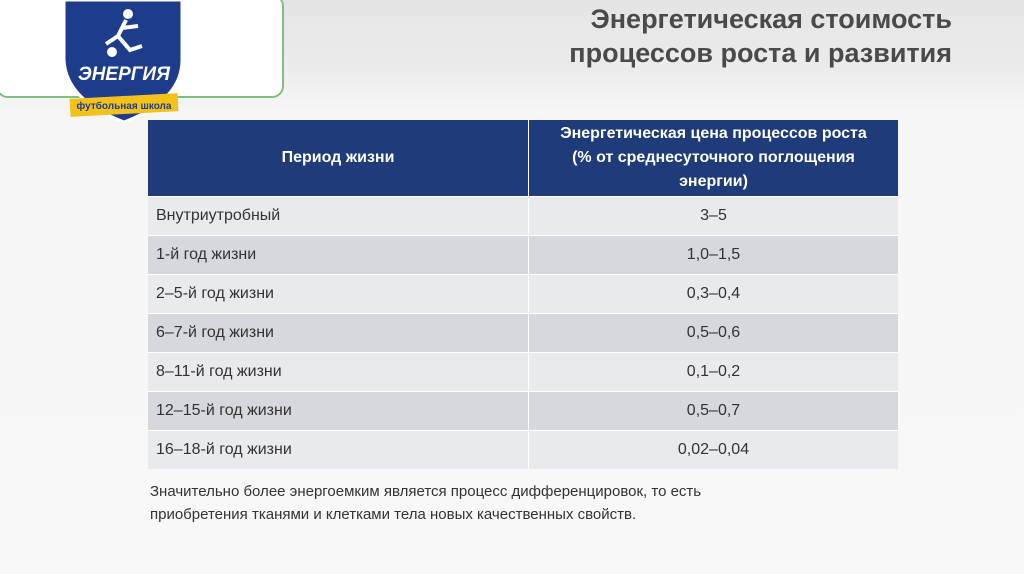  Describe the element at coordinates (713, 216) in the screenshot. I see `table-cell: 3–5` at that location.